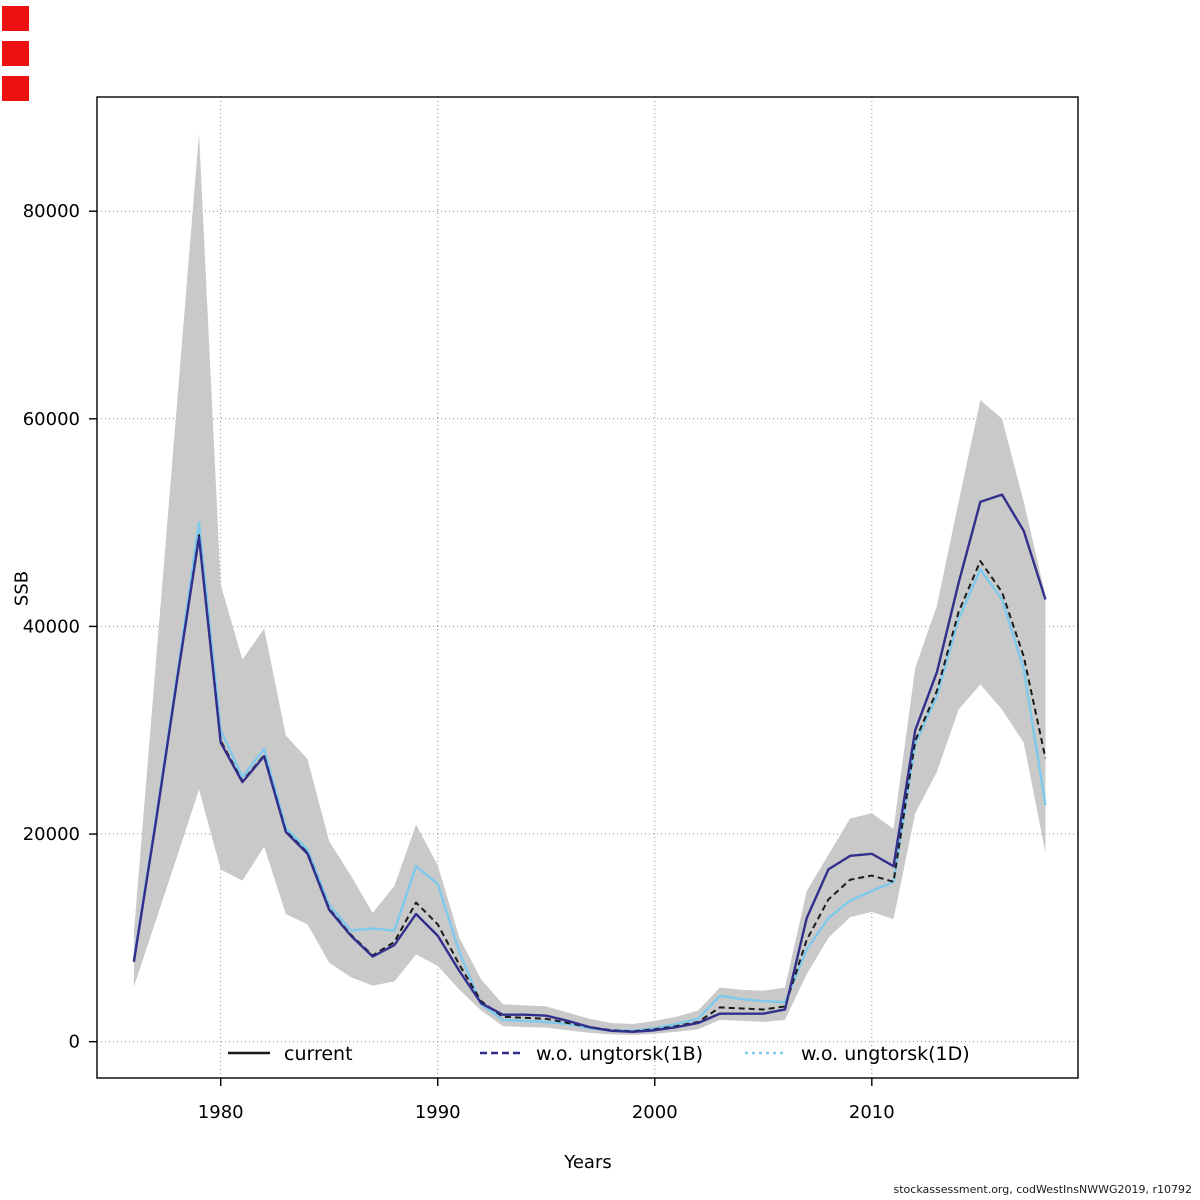 The width and height of the screenshot is (1200, 1200). What do you see at coordinates (885, 1054) in the screenshot?
I see `legend-label: w.o. ungtorsk(1D)` at bounding box center [885, 1054].